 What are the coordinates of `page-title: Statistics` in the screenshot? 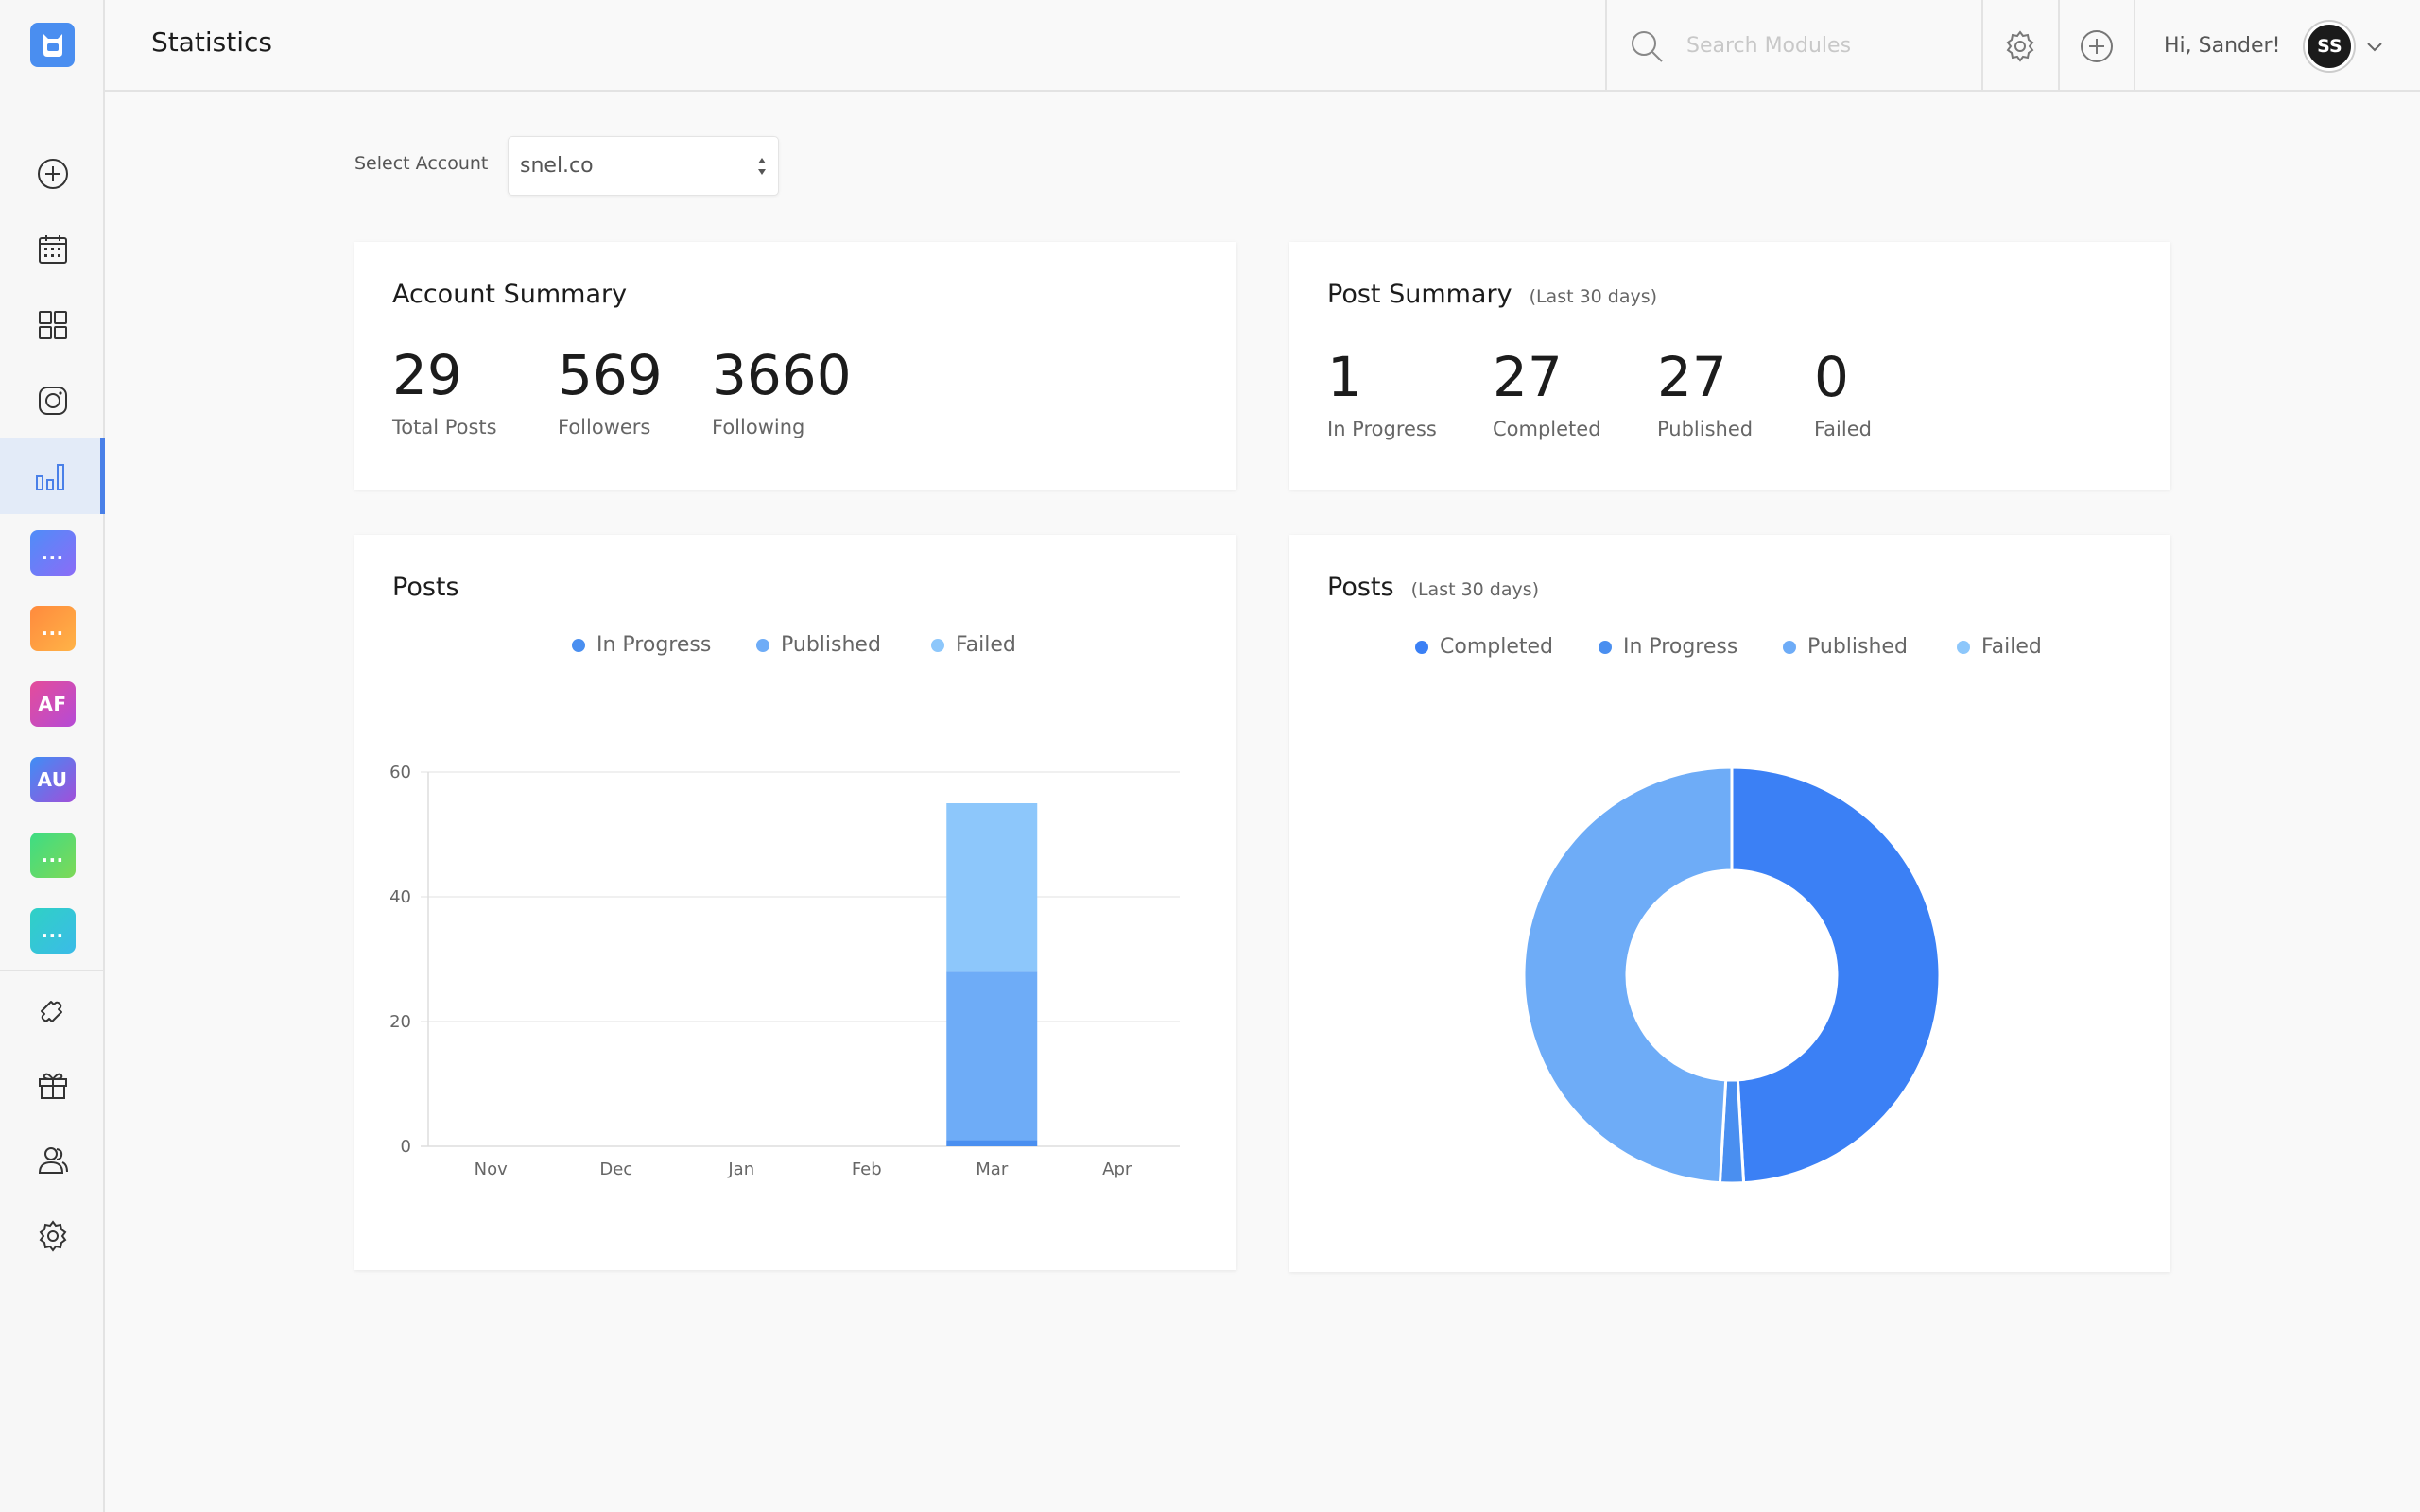 It's located at (211, 42).